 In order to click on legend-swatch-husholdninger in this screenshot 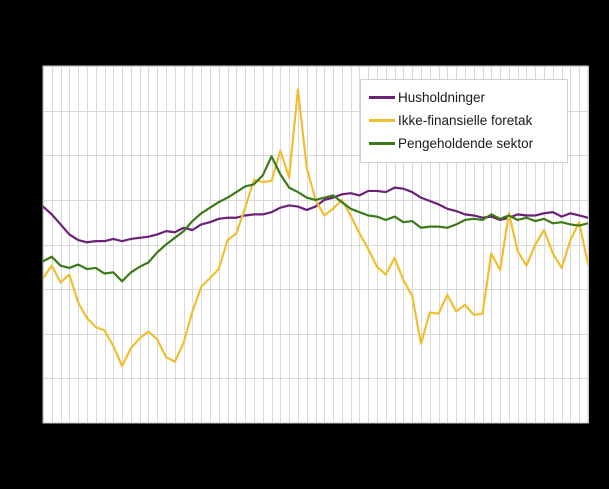, I will do `click(382, 97)`.